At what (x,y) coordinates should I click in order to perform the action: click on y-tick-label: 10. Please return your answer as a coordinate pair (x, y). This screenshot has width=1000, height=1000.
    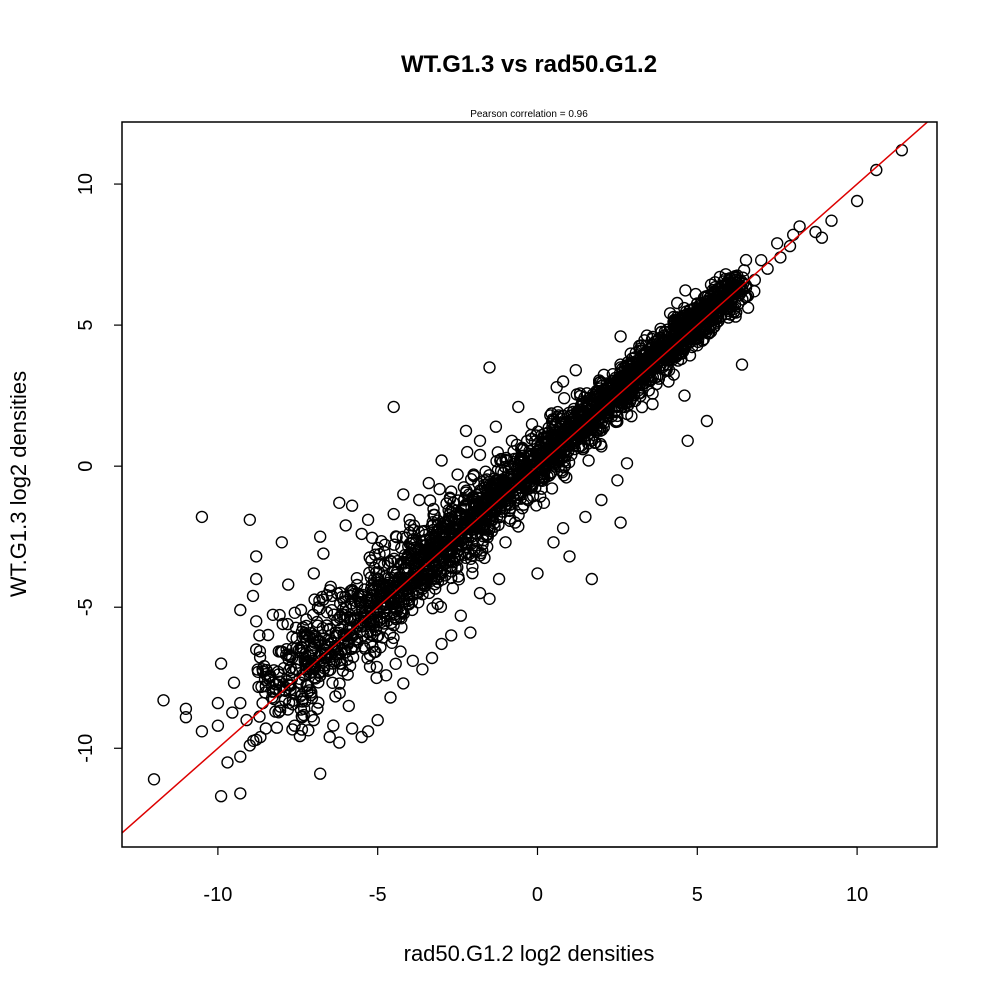
    Looking at the image, I should click on (86, 184).